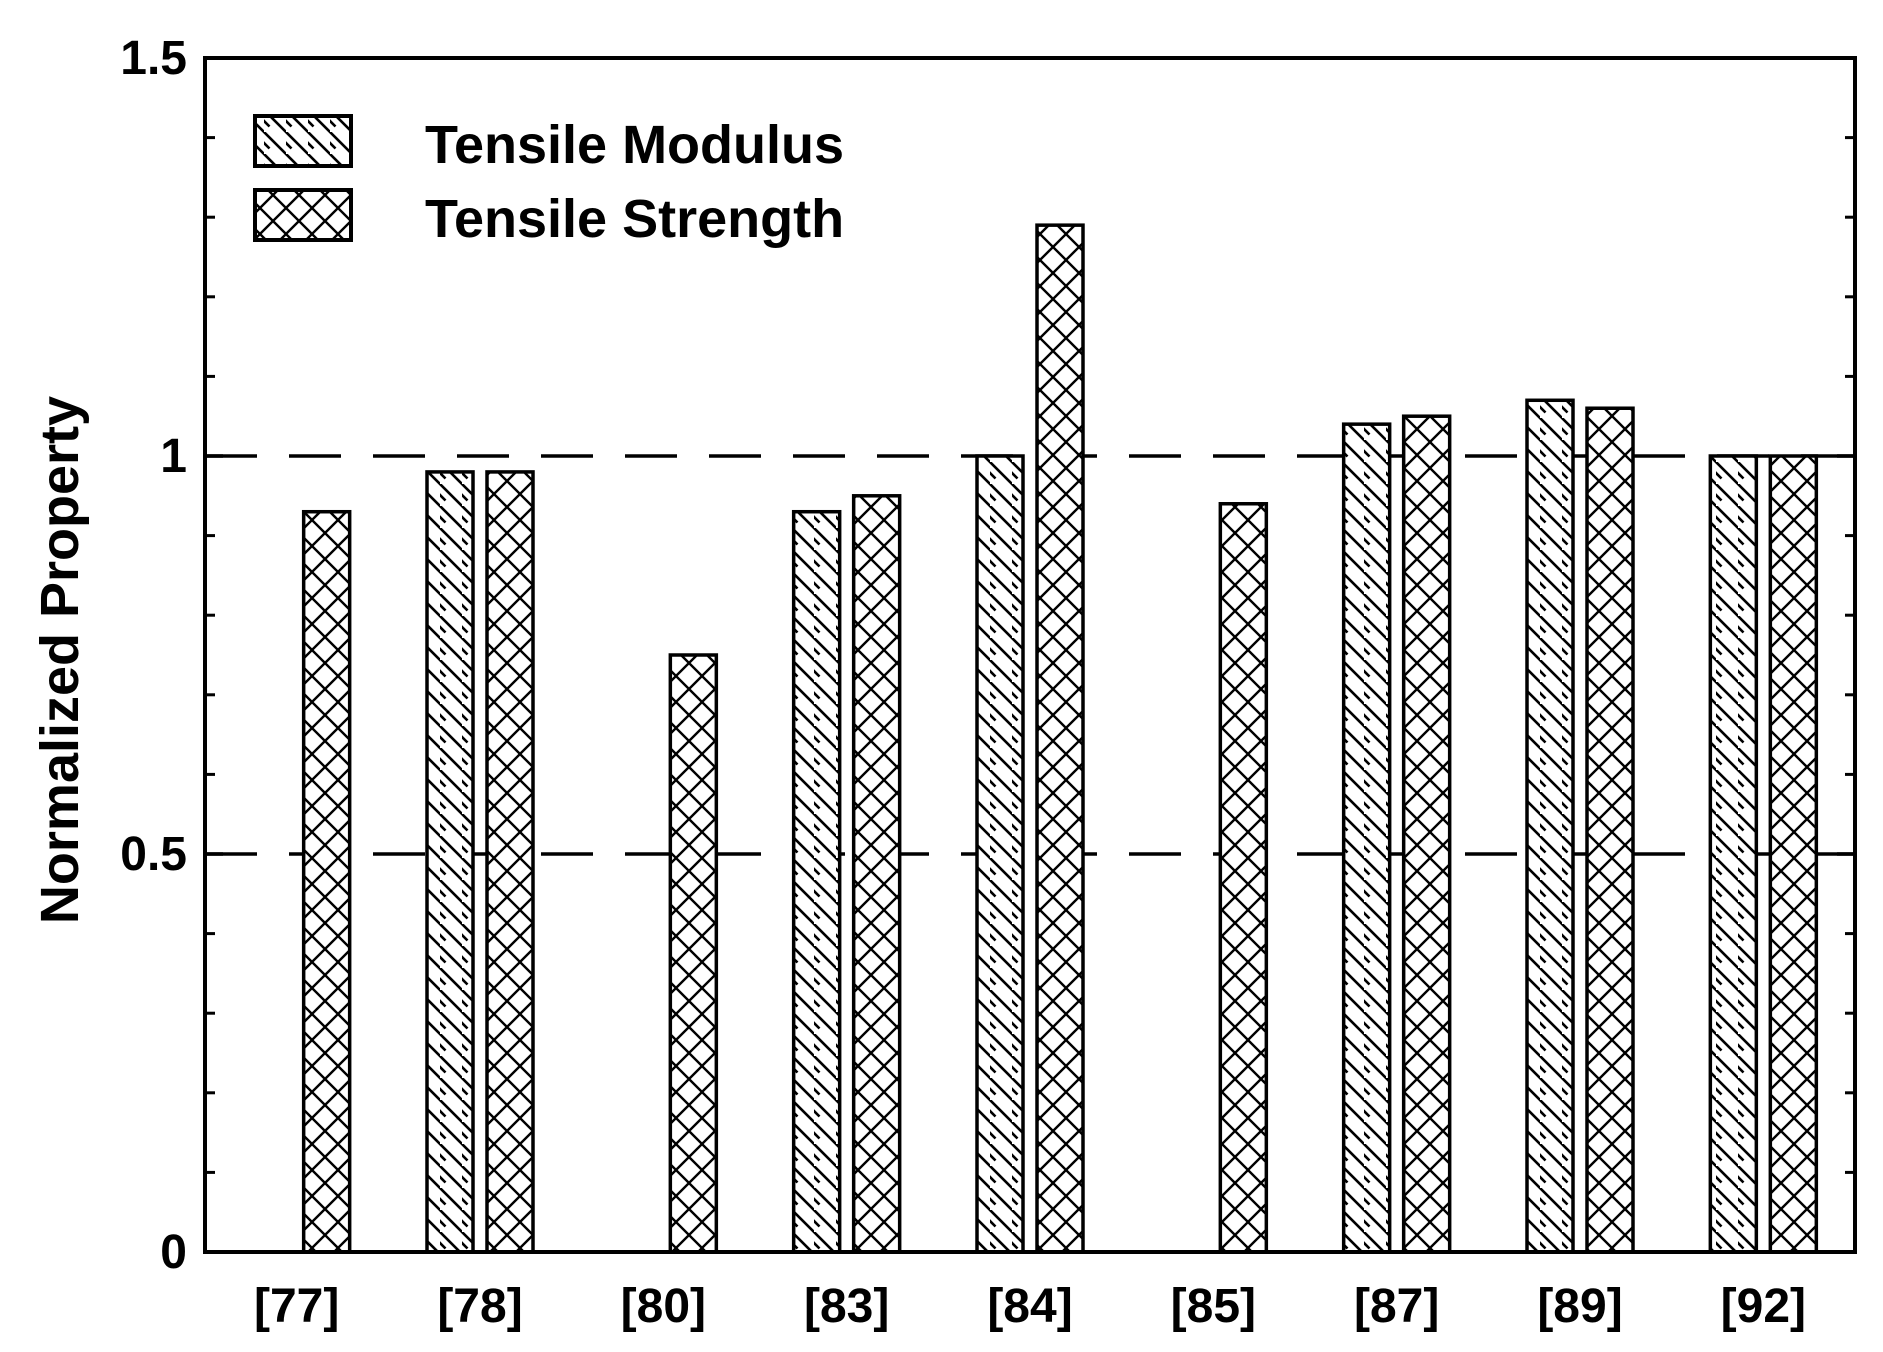  Describe the element at coordinates (634, 219) in the screenshot. I see `legend-label-tensile-strength: Tensile Strength` at that location.